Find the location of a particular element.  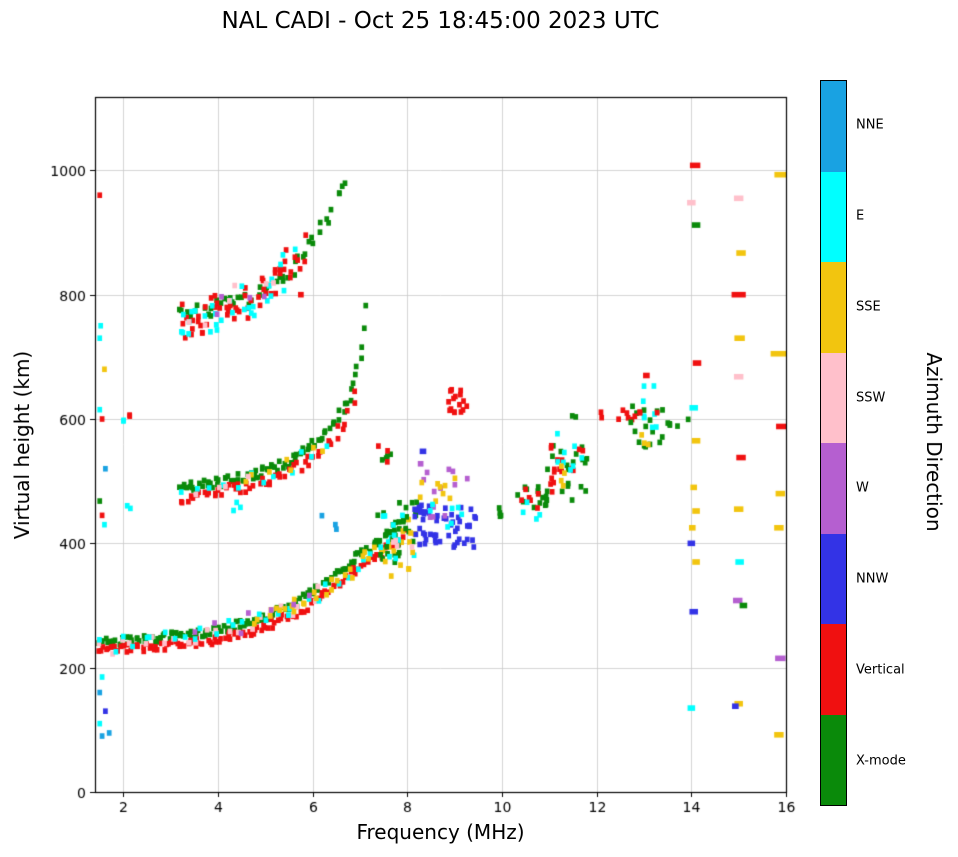

colorbar-segment-E is located at coordinates (833, 216).